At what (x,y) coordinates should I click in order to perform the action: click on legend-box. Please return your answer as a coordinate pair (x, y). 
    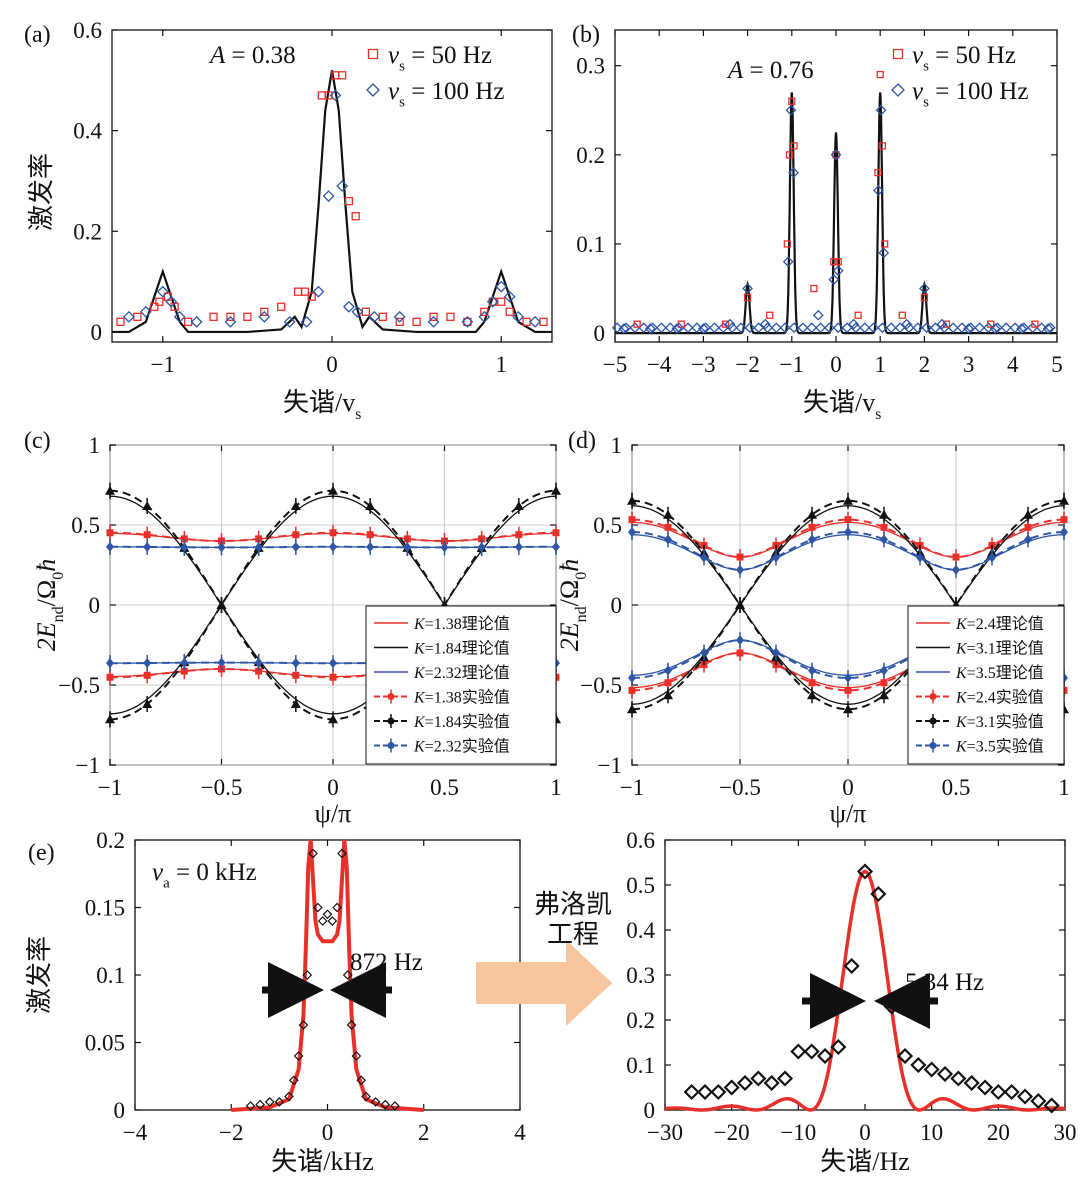
    Looking at the image, I should click on (461, 685).